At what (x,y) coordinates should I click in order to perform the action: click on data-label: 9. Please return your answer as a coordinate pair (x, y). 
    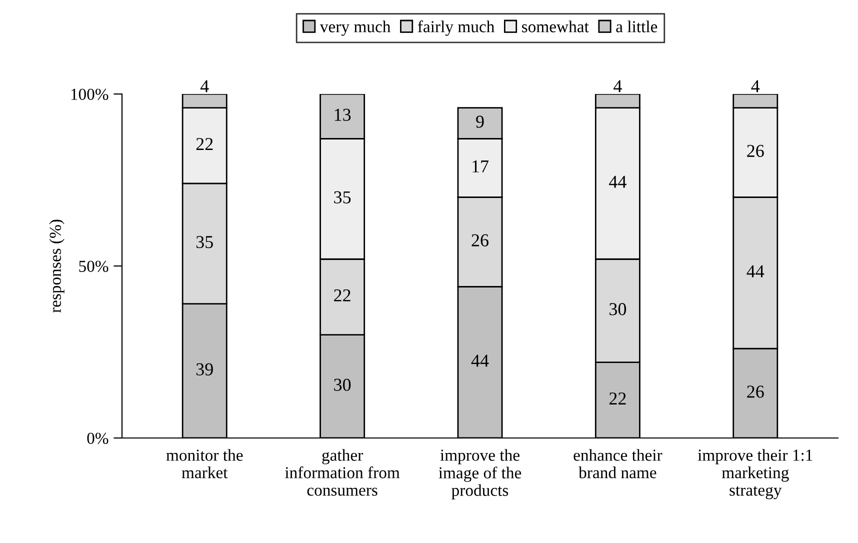
    Looking at the image, I should click on (480, 122).